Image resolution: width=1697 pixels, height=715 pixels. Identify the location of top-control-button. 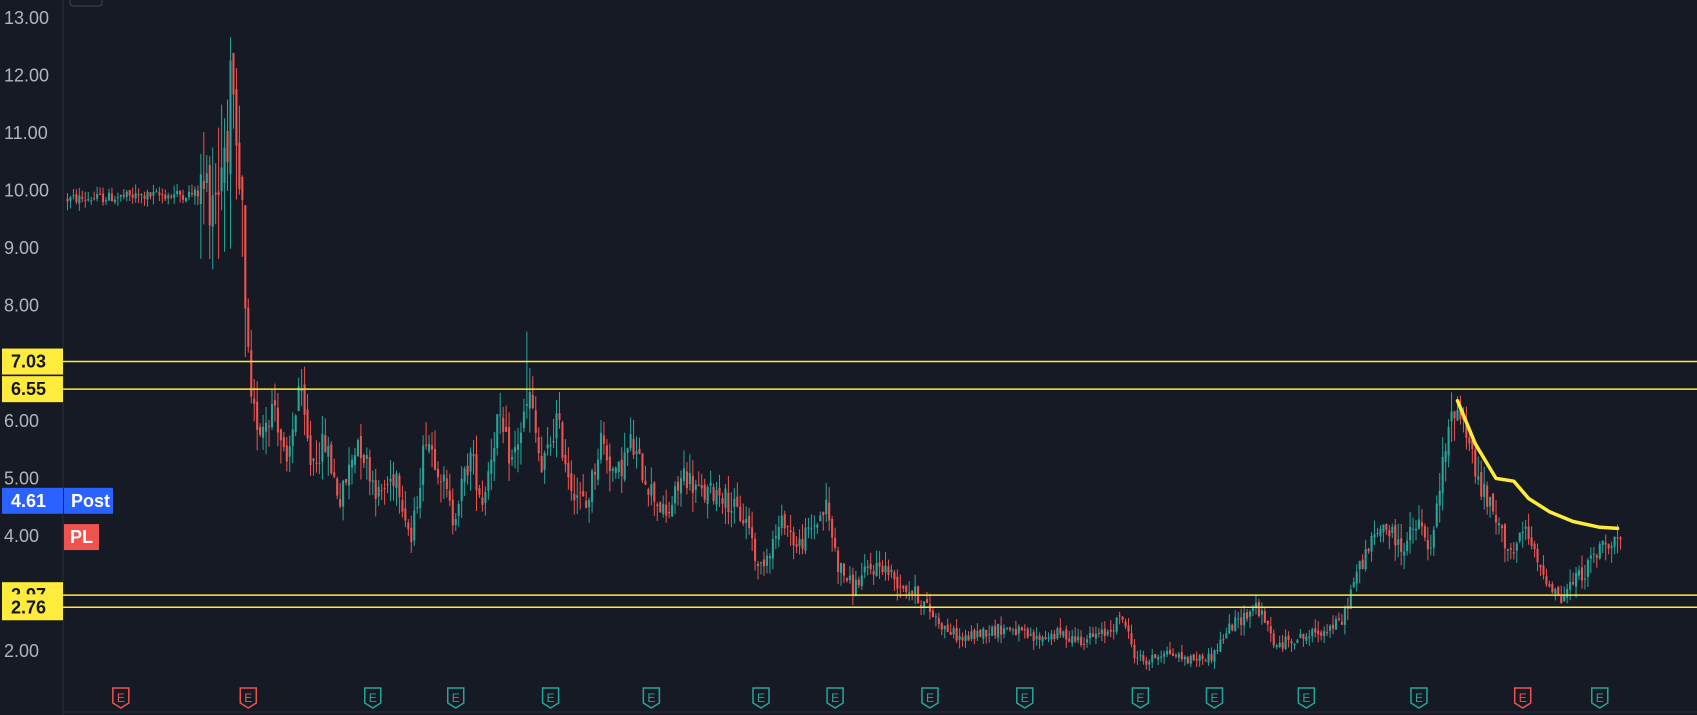
(86, 3).